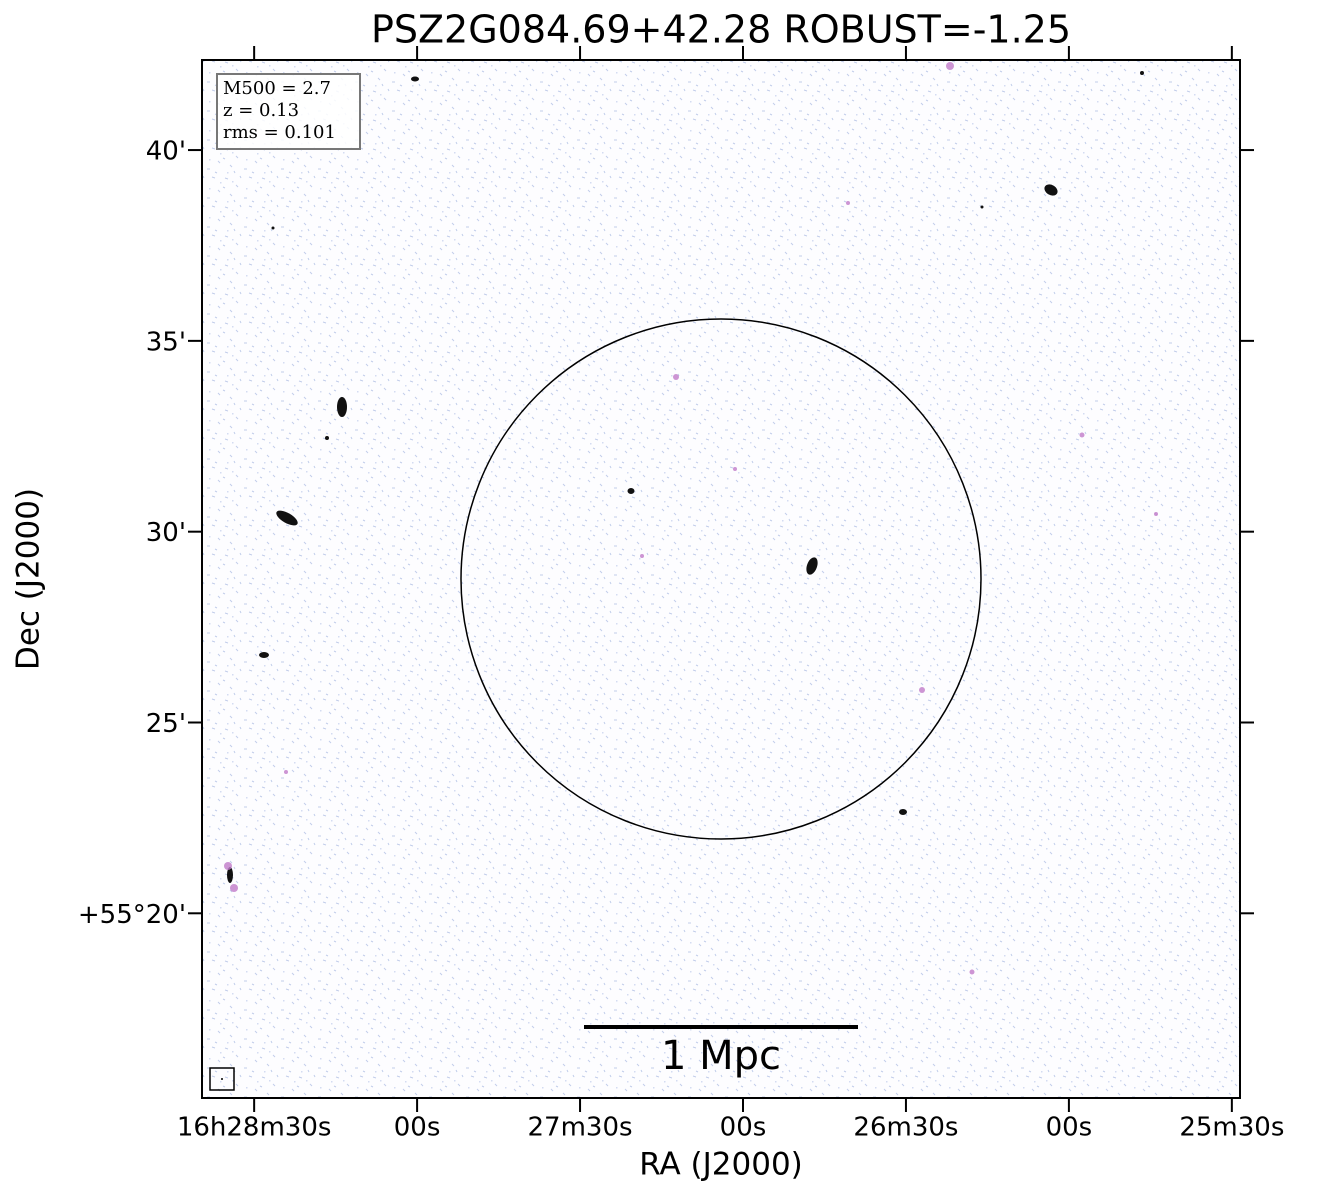 This screenshot has height=1204, width=1321. I want to click on y-axis-label: Dec (J2000), so click(29, 579).